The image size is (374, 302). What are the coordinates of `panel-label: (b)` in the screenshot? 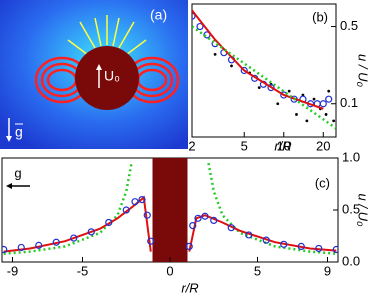 It's located at (320, 16).